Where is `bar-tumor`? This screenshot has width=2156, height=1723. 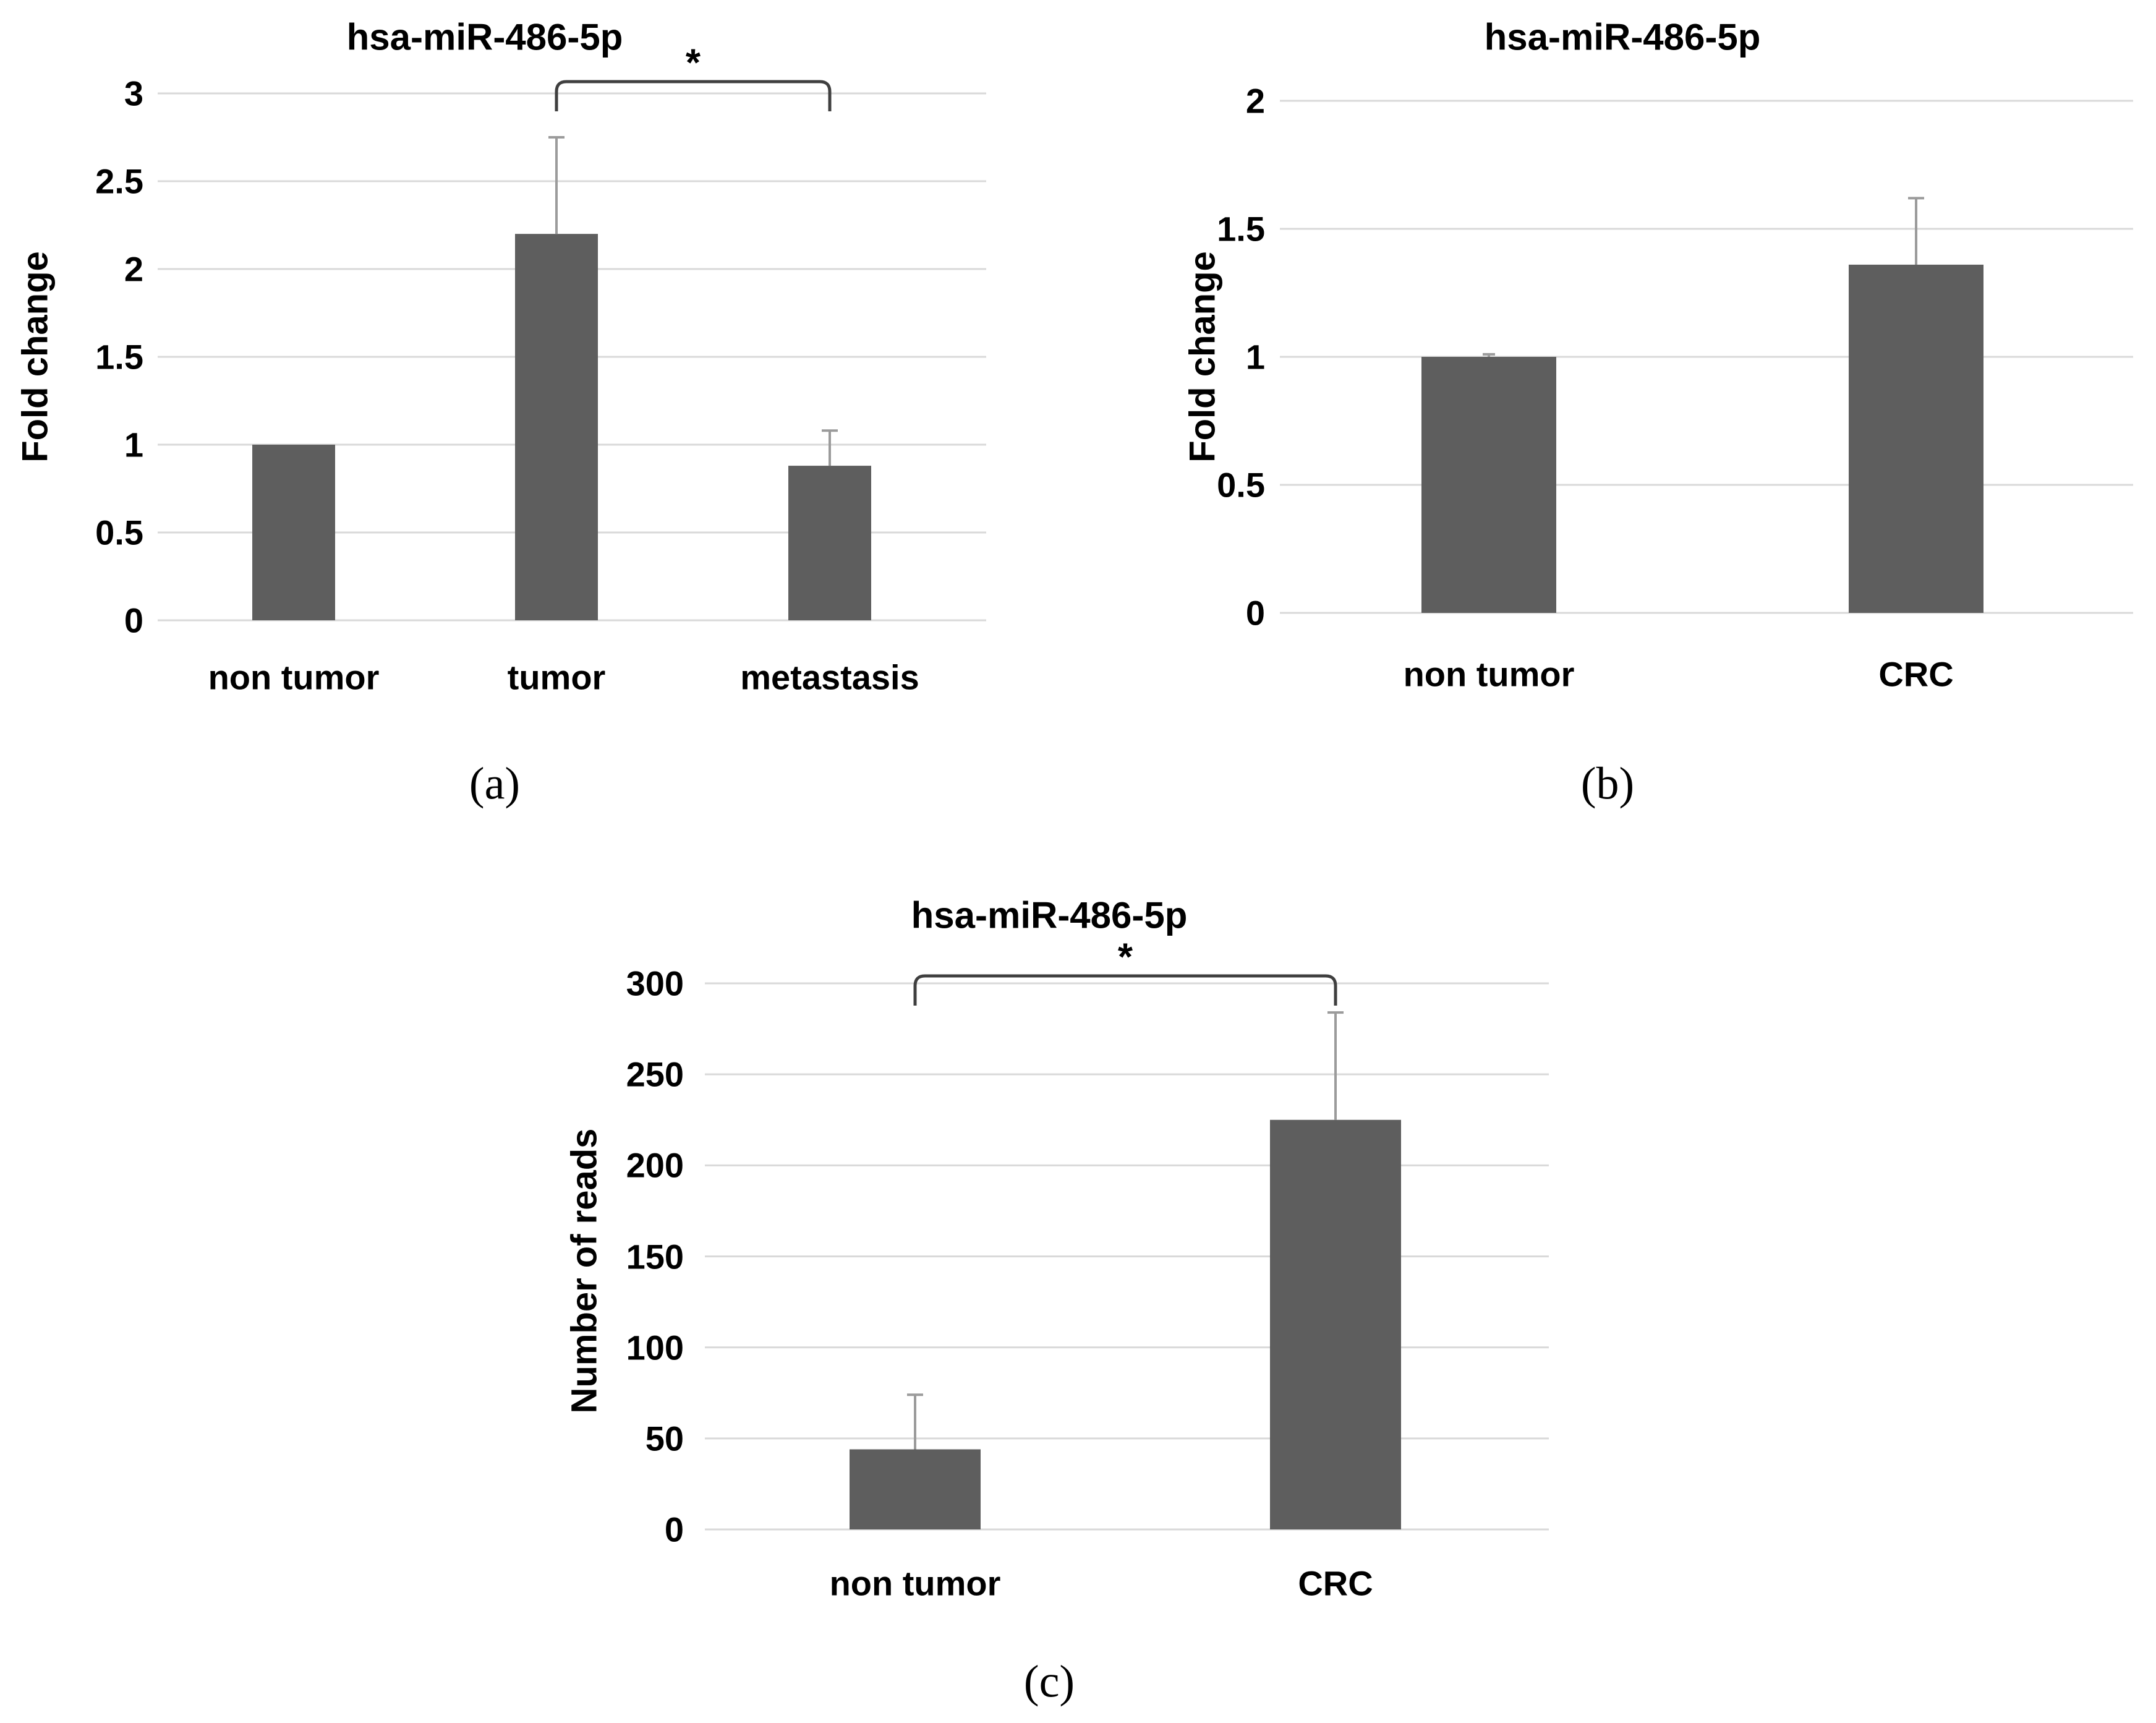 bar-tumor is located at coordinates (556, 427).